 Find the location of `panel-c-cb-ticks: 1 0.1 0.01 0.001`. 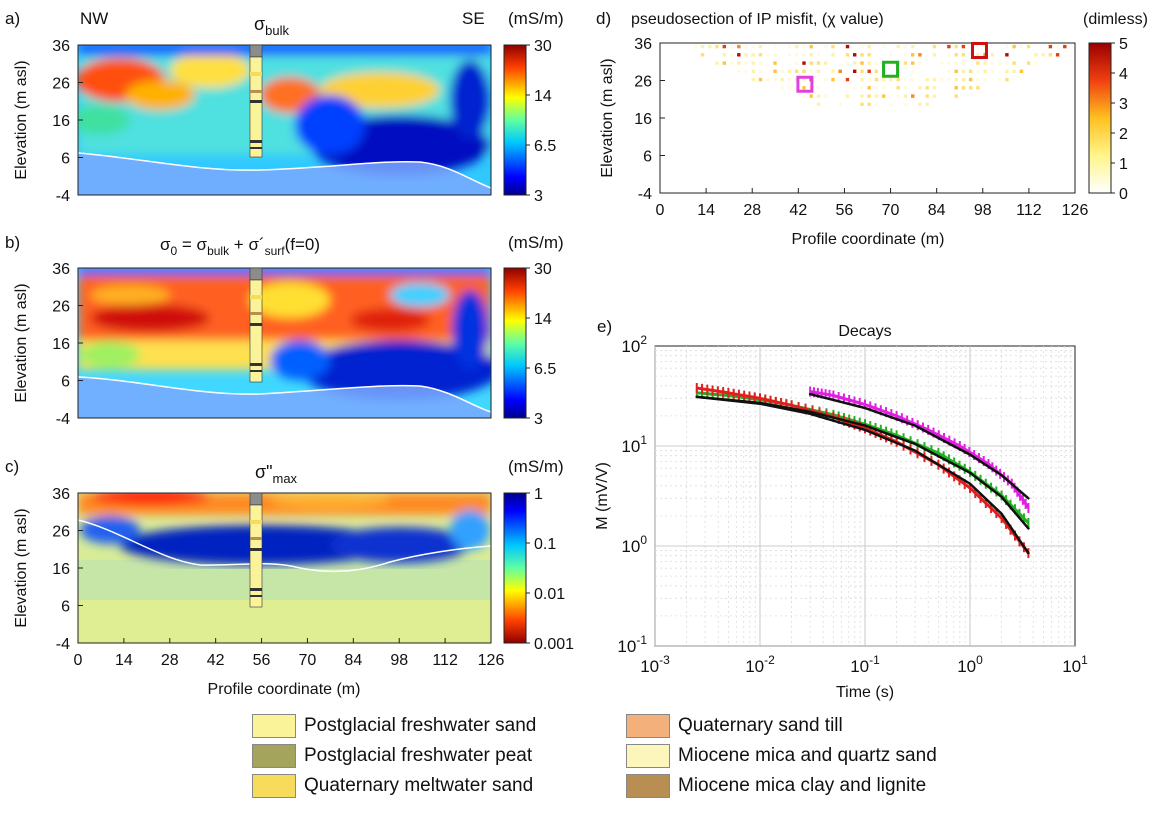

panel-c-cb-ticks: 1 0.1 0.01 0.001 is located at coordinates (550, 569).